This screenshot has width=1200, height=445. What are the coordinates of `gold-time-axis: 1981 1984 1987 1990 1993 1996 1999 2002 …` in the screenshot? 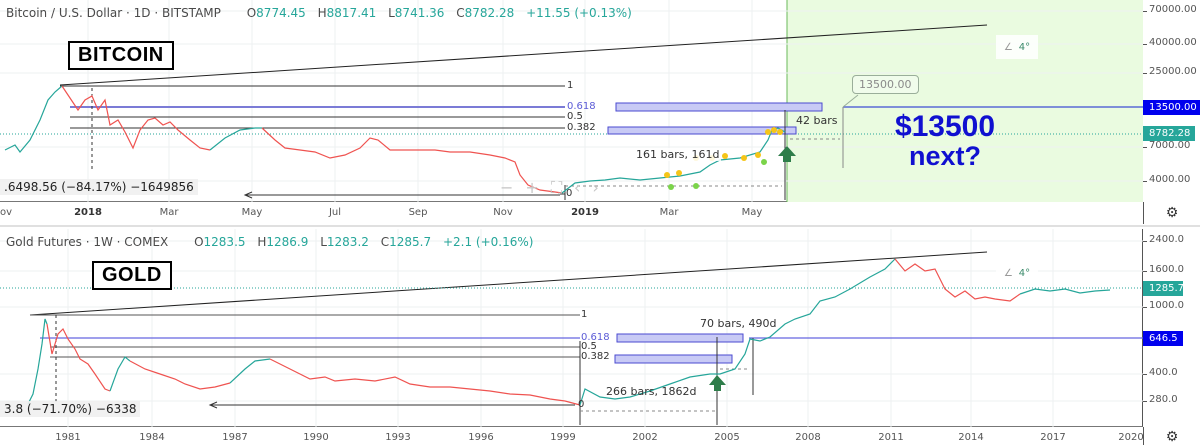 It's located at (571, 436).